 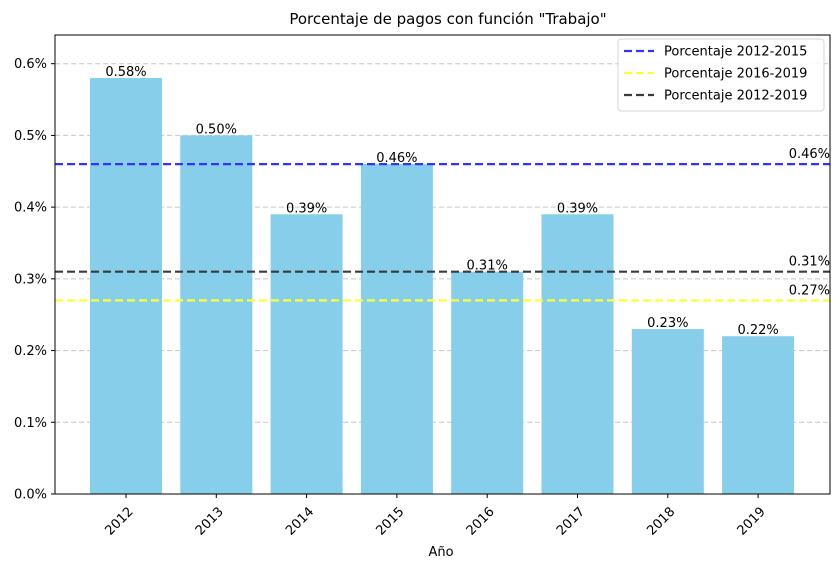 What do you see at coordinates (306, 354) in the screenshot?
I see `bar-2014` at bounding box center [306, 354].